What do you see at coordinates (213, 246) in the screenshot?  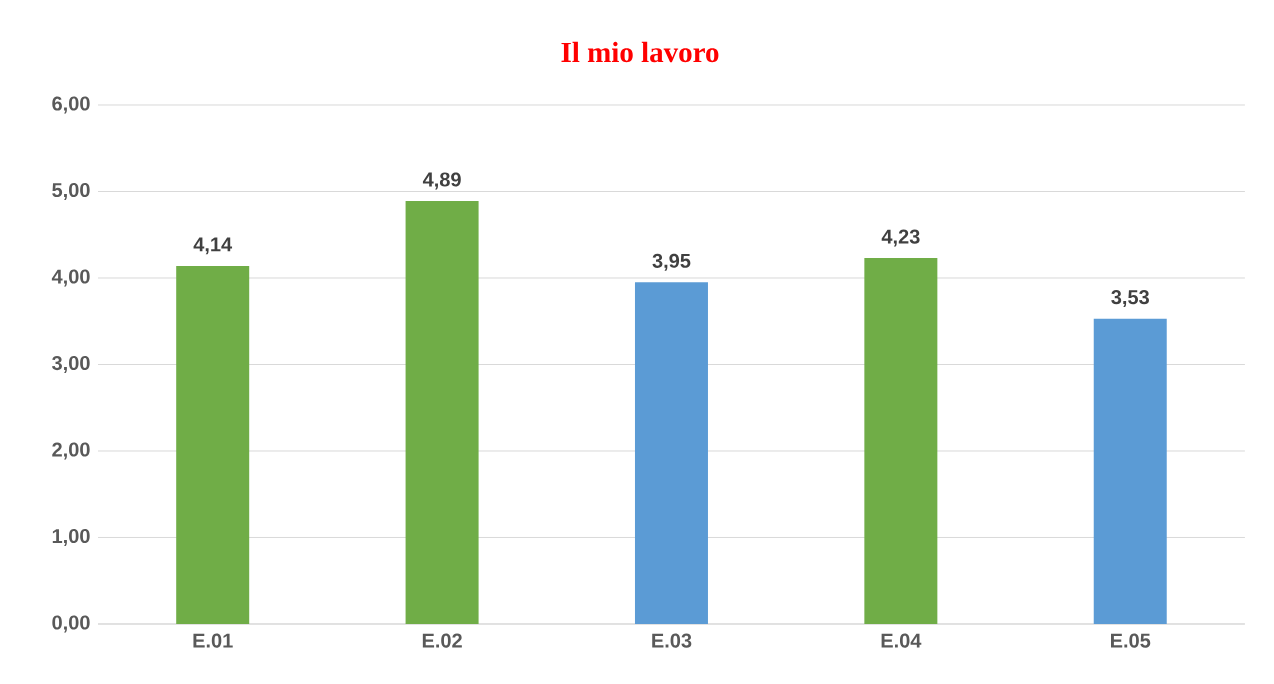 I see `data-label: 4,14` at bounding box center [213, 246].